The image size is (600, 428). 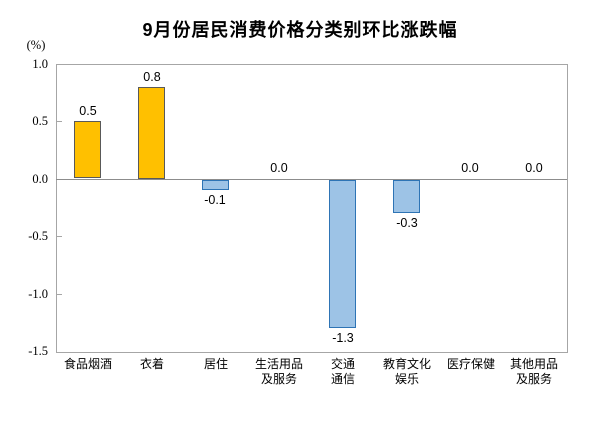 I want to click on x-category-label: 医疗保健, so click(x=470, y=364).